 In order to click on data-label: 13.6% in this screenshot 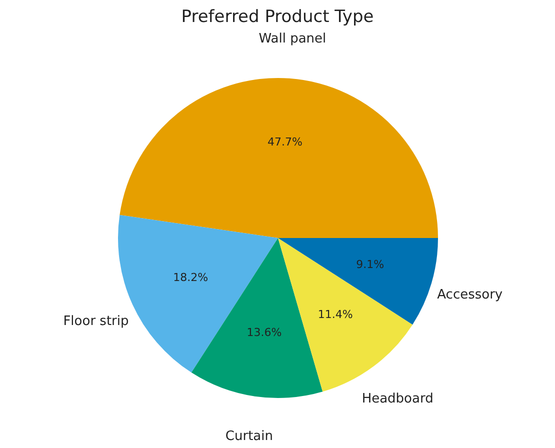, I will do `click(264, 332)`.